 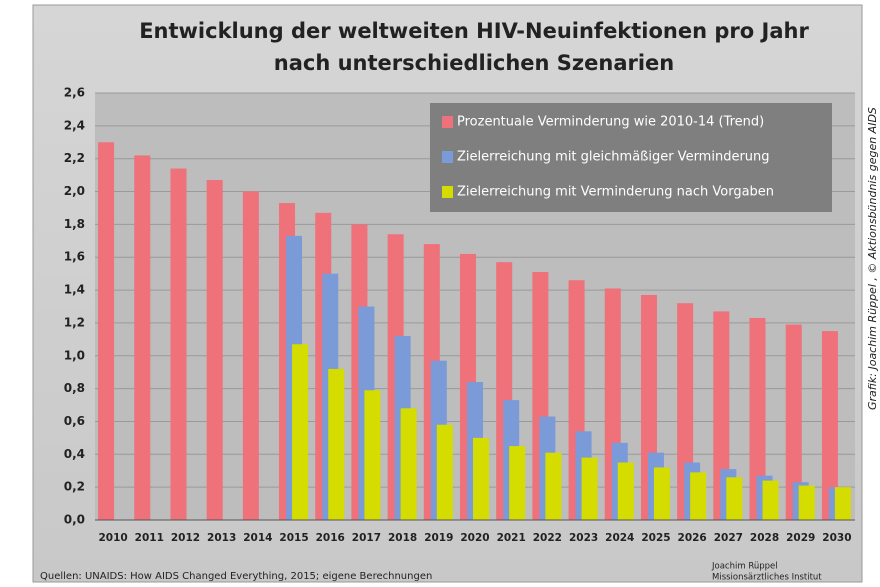 What do you see at coordinates (74, 158) in the screenshot?
I see `y-tick-label: 2,2` at bounding box center [74, 158].